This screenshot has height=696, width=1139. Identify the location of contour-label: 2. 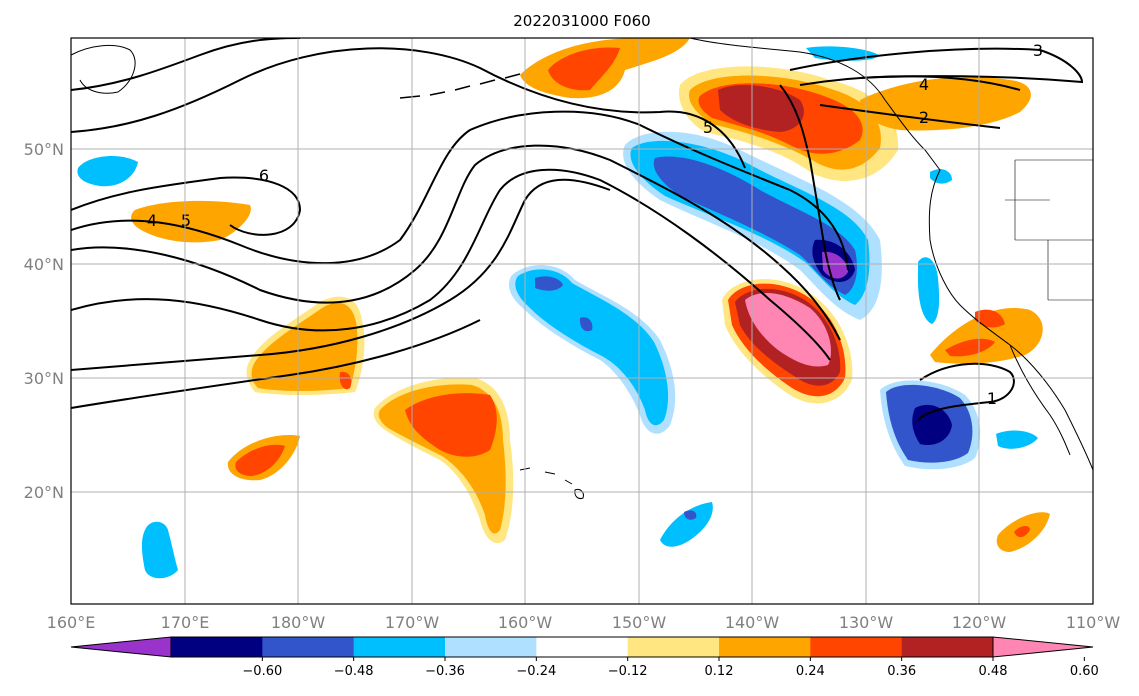
(924, 117).